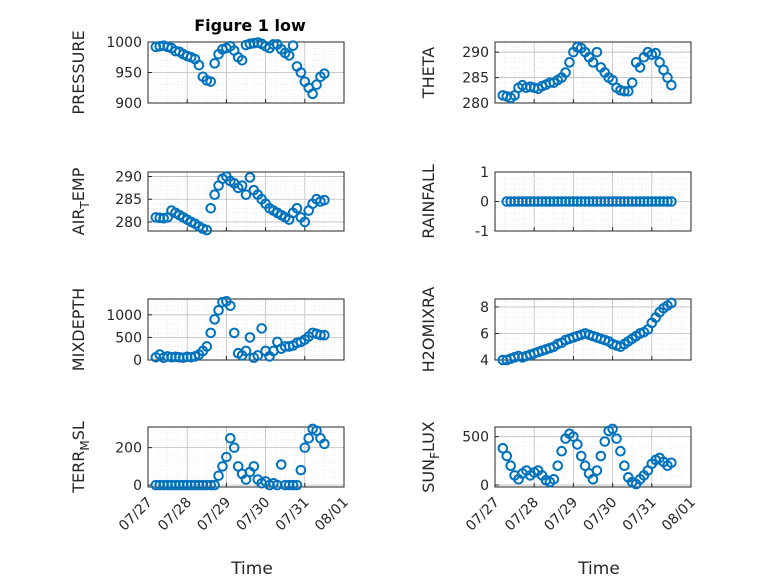  I want to click on y-axis-label: SUNFLUX, so click(430, 457).